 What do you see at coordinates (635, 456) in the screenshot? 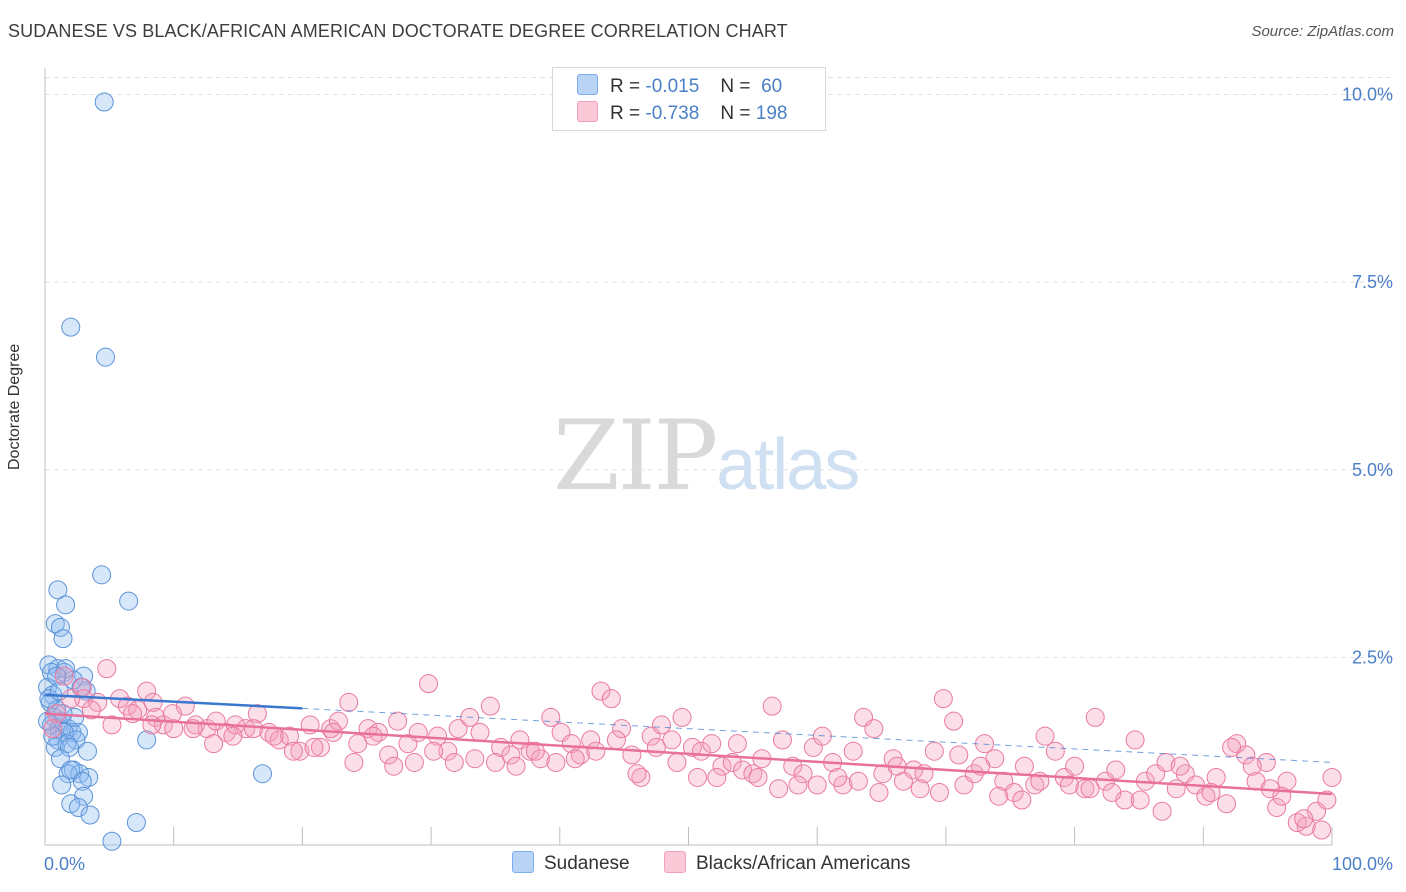
I see `watermark-zip: ZIP` at bounding box center [635, 456].